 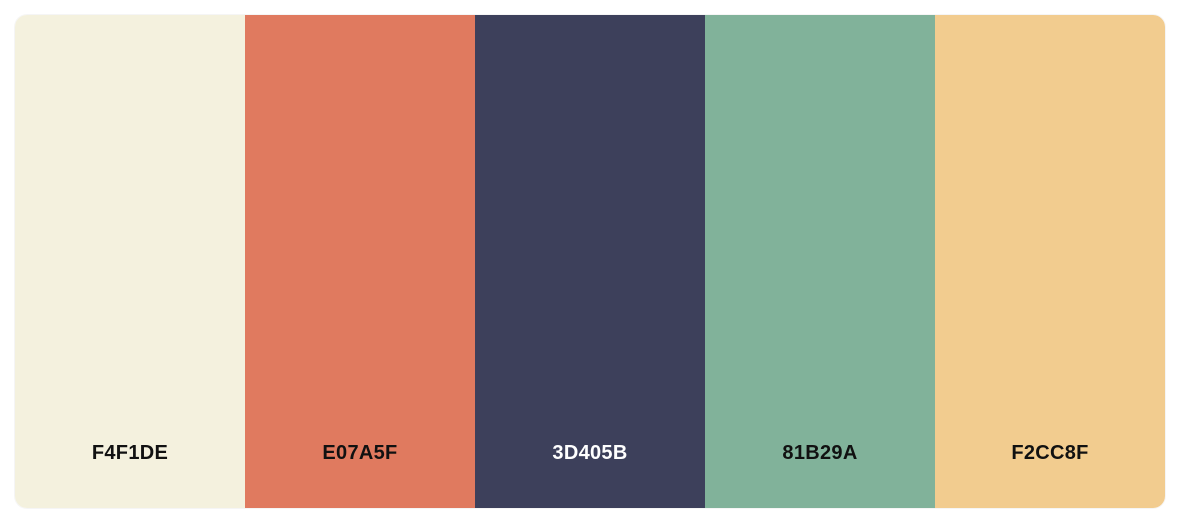 What do you see at coordinates (130, 453) in the screenshot?
I see `swatch-hex-label: F4F1DE` at bounding box center [130, 453].